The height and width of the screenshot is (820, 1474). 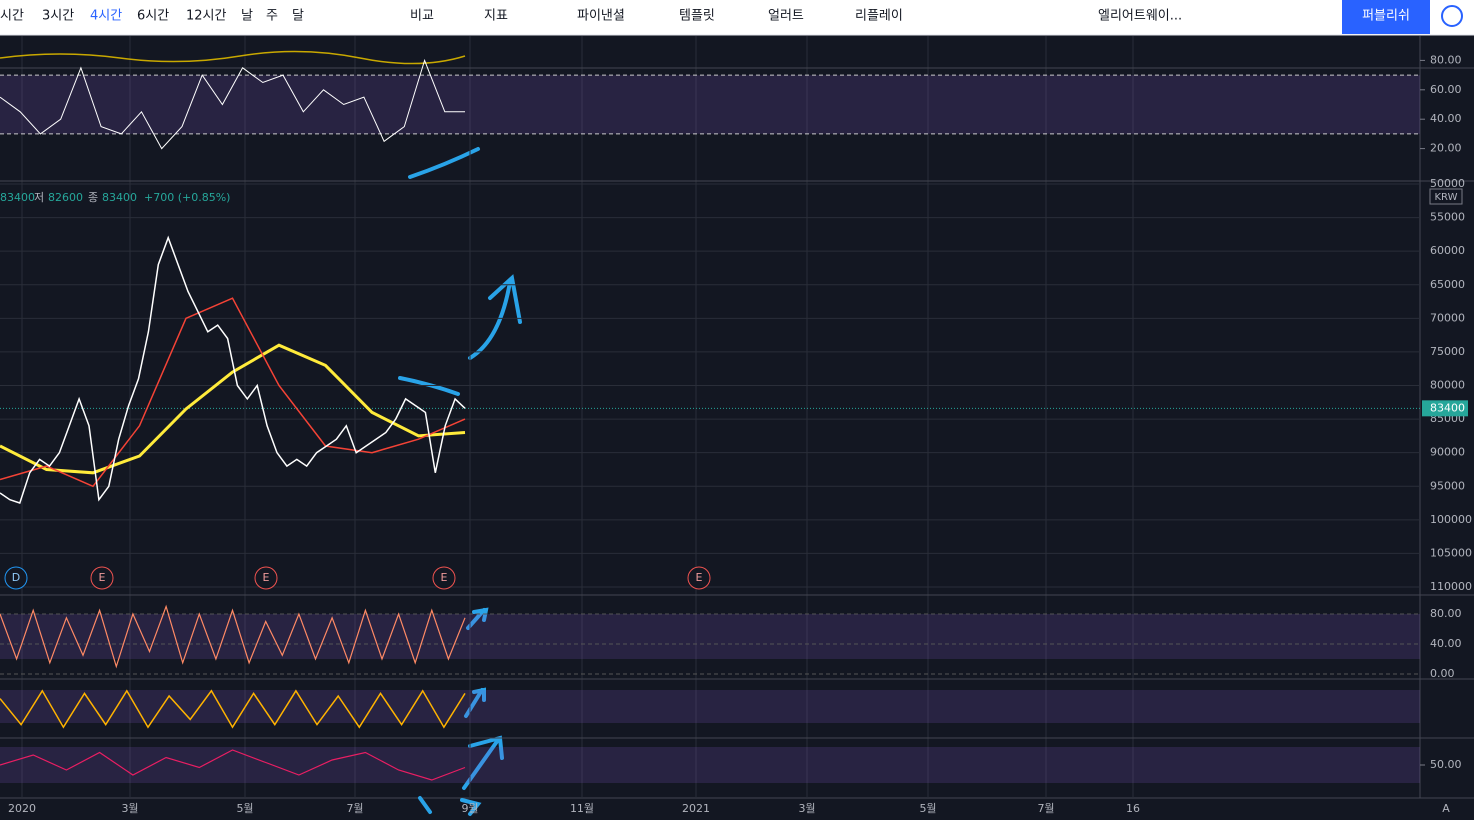 What do you see at coordinates (247, 16) in the screenshot?
I see `interval: 날` at bounding box center [247, 16].